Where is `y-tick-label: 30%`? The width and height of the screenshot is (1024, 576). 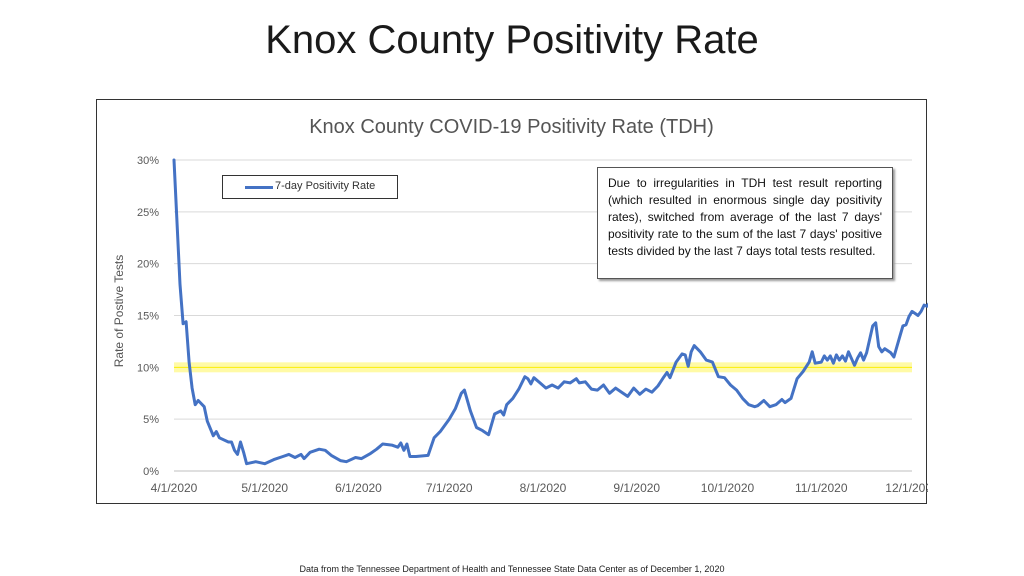
y-tick-label: 30% is located at coordinates (148, 161).